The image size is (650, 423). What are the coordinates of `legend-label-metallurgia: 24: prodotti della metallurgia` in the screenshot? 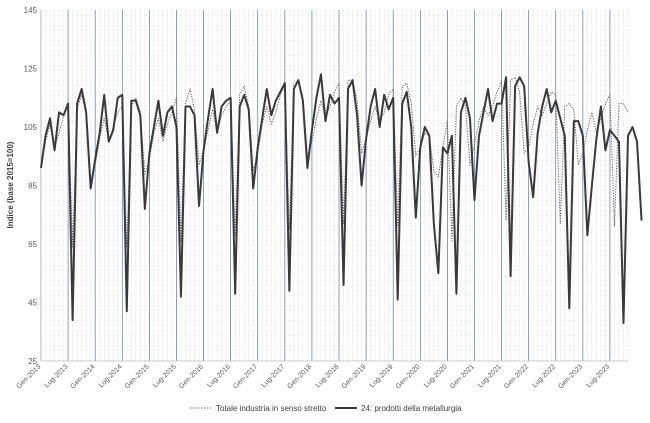 It's located at (411, 408).